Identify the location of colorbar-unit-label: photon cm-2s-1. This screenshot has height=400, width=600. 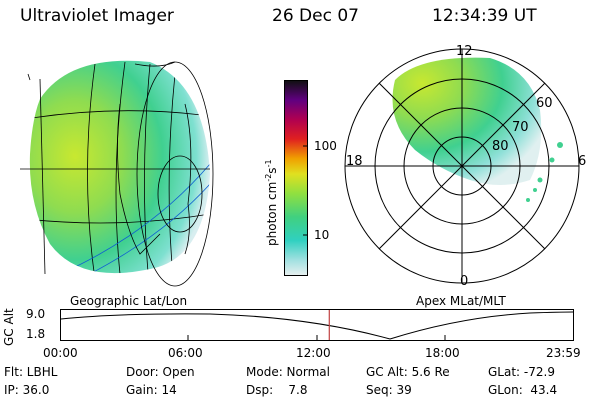
(271, 202).